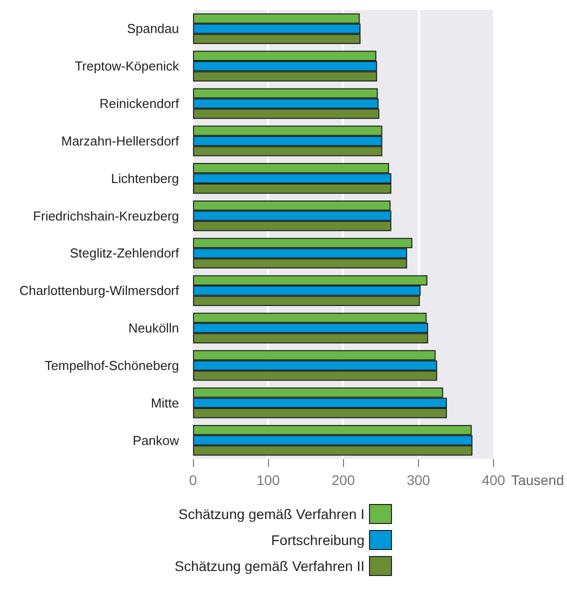 The width and height of the screenshot is (567, 589). Describe the element at coordinates (269, 566) in the screenshot. I see `legend-label: Schätzung gemäß Verfahren II` at that location.